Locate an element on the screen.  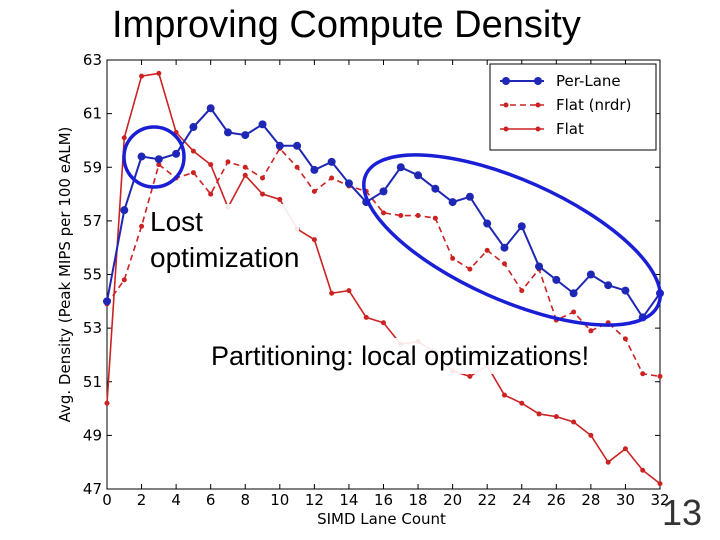
page-number: 13 is located at coordinates (682, 512).